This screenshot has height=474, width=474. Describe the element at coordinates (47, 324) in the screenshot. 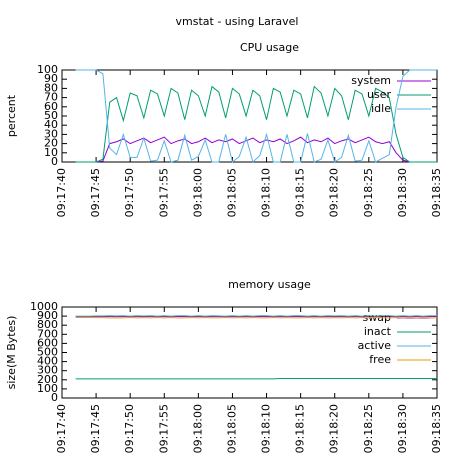

I see `y-tick-label: 800` at that location.